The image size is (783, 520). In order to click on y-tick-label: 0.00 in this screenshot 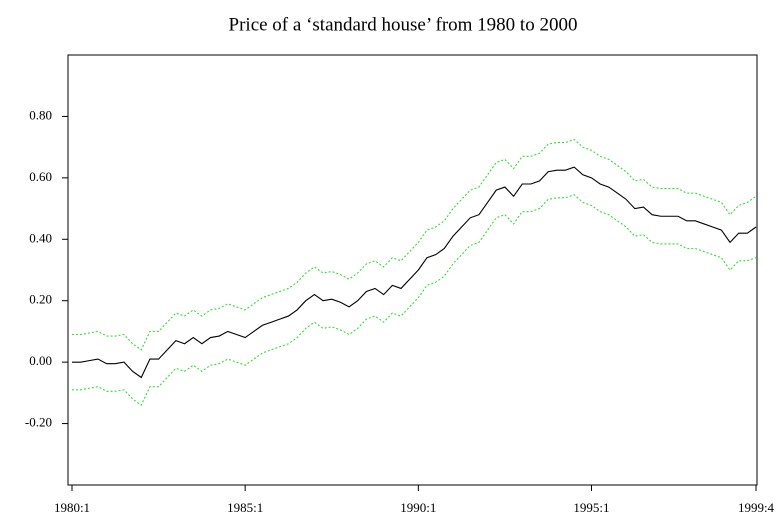, I will do `click(40, 360)`.